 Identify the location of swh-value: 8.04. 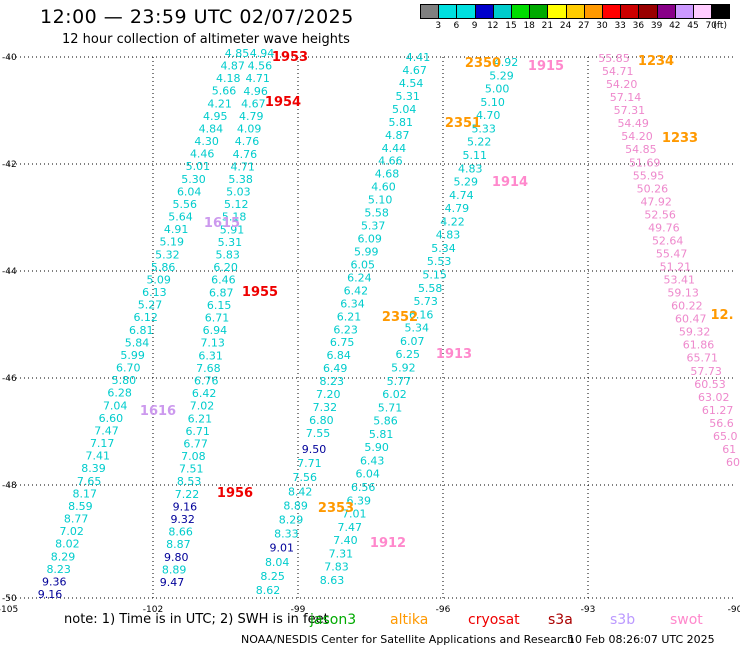
(277, 562).